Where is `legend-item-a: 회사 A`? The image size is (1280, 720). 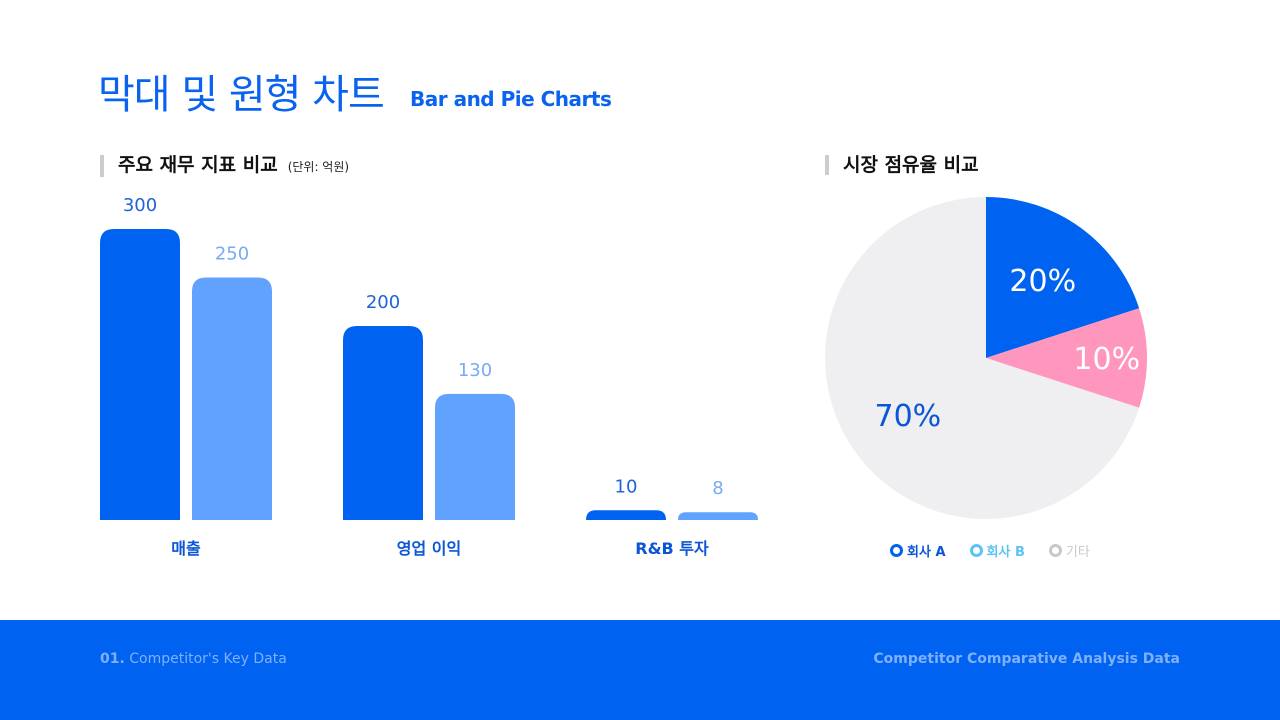
legend-item-a: 회사 A is located at coordinates (918, 550).